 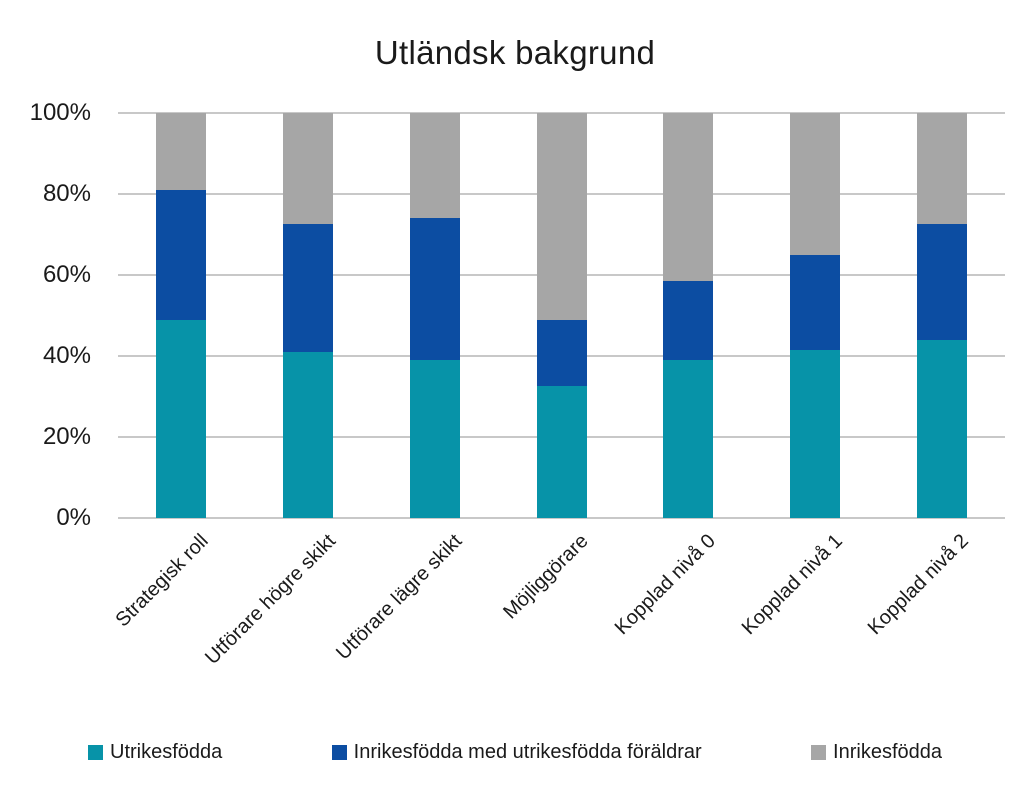 What do you see at coordinates (546, 577) in the screenshot?
I see `x-tick-label: Möjliggörare` at bounding box center [546, 577].